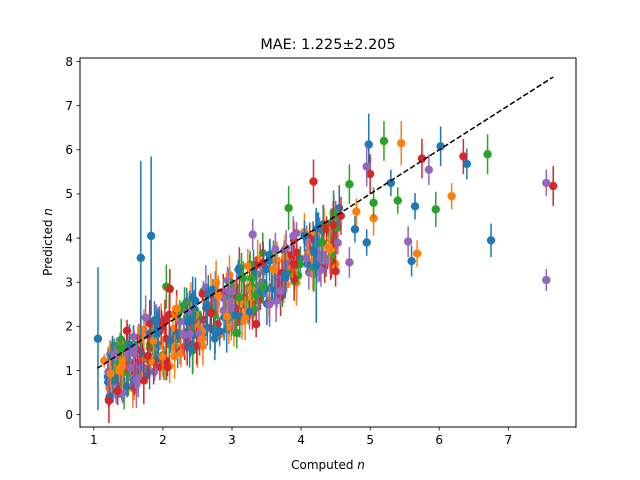 This screenshot has width=640, height=480. I want to click on x-tick-label: 2, so click(163, 440).